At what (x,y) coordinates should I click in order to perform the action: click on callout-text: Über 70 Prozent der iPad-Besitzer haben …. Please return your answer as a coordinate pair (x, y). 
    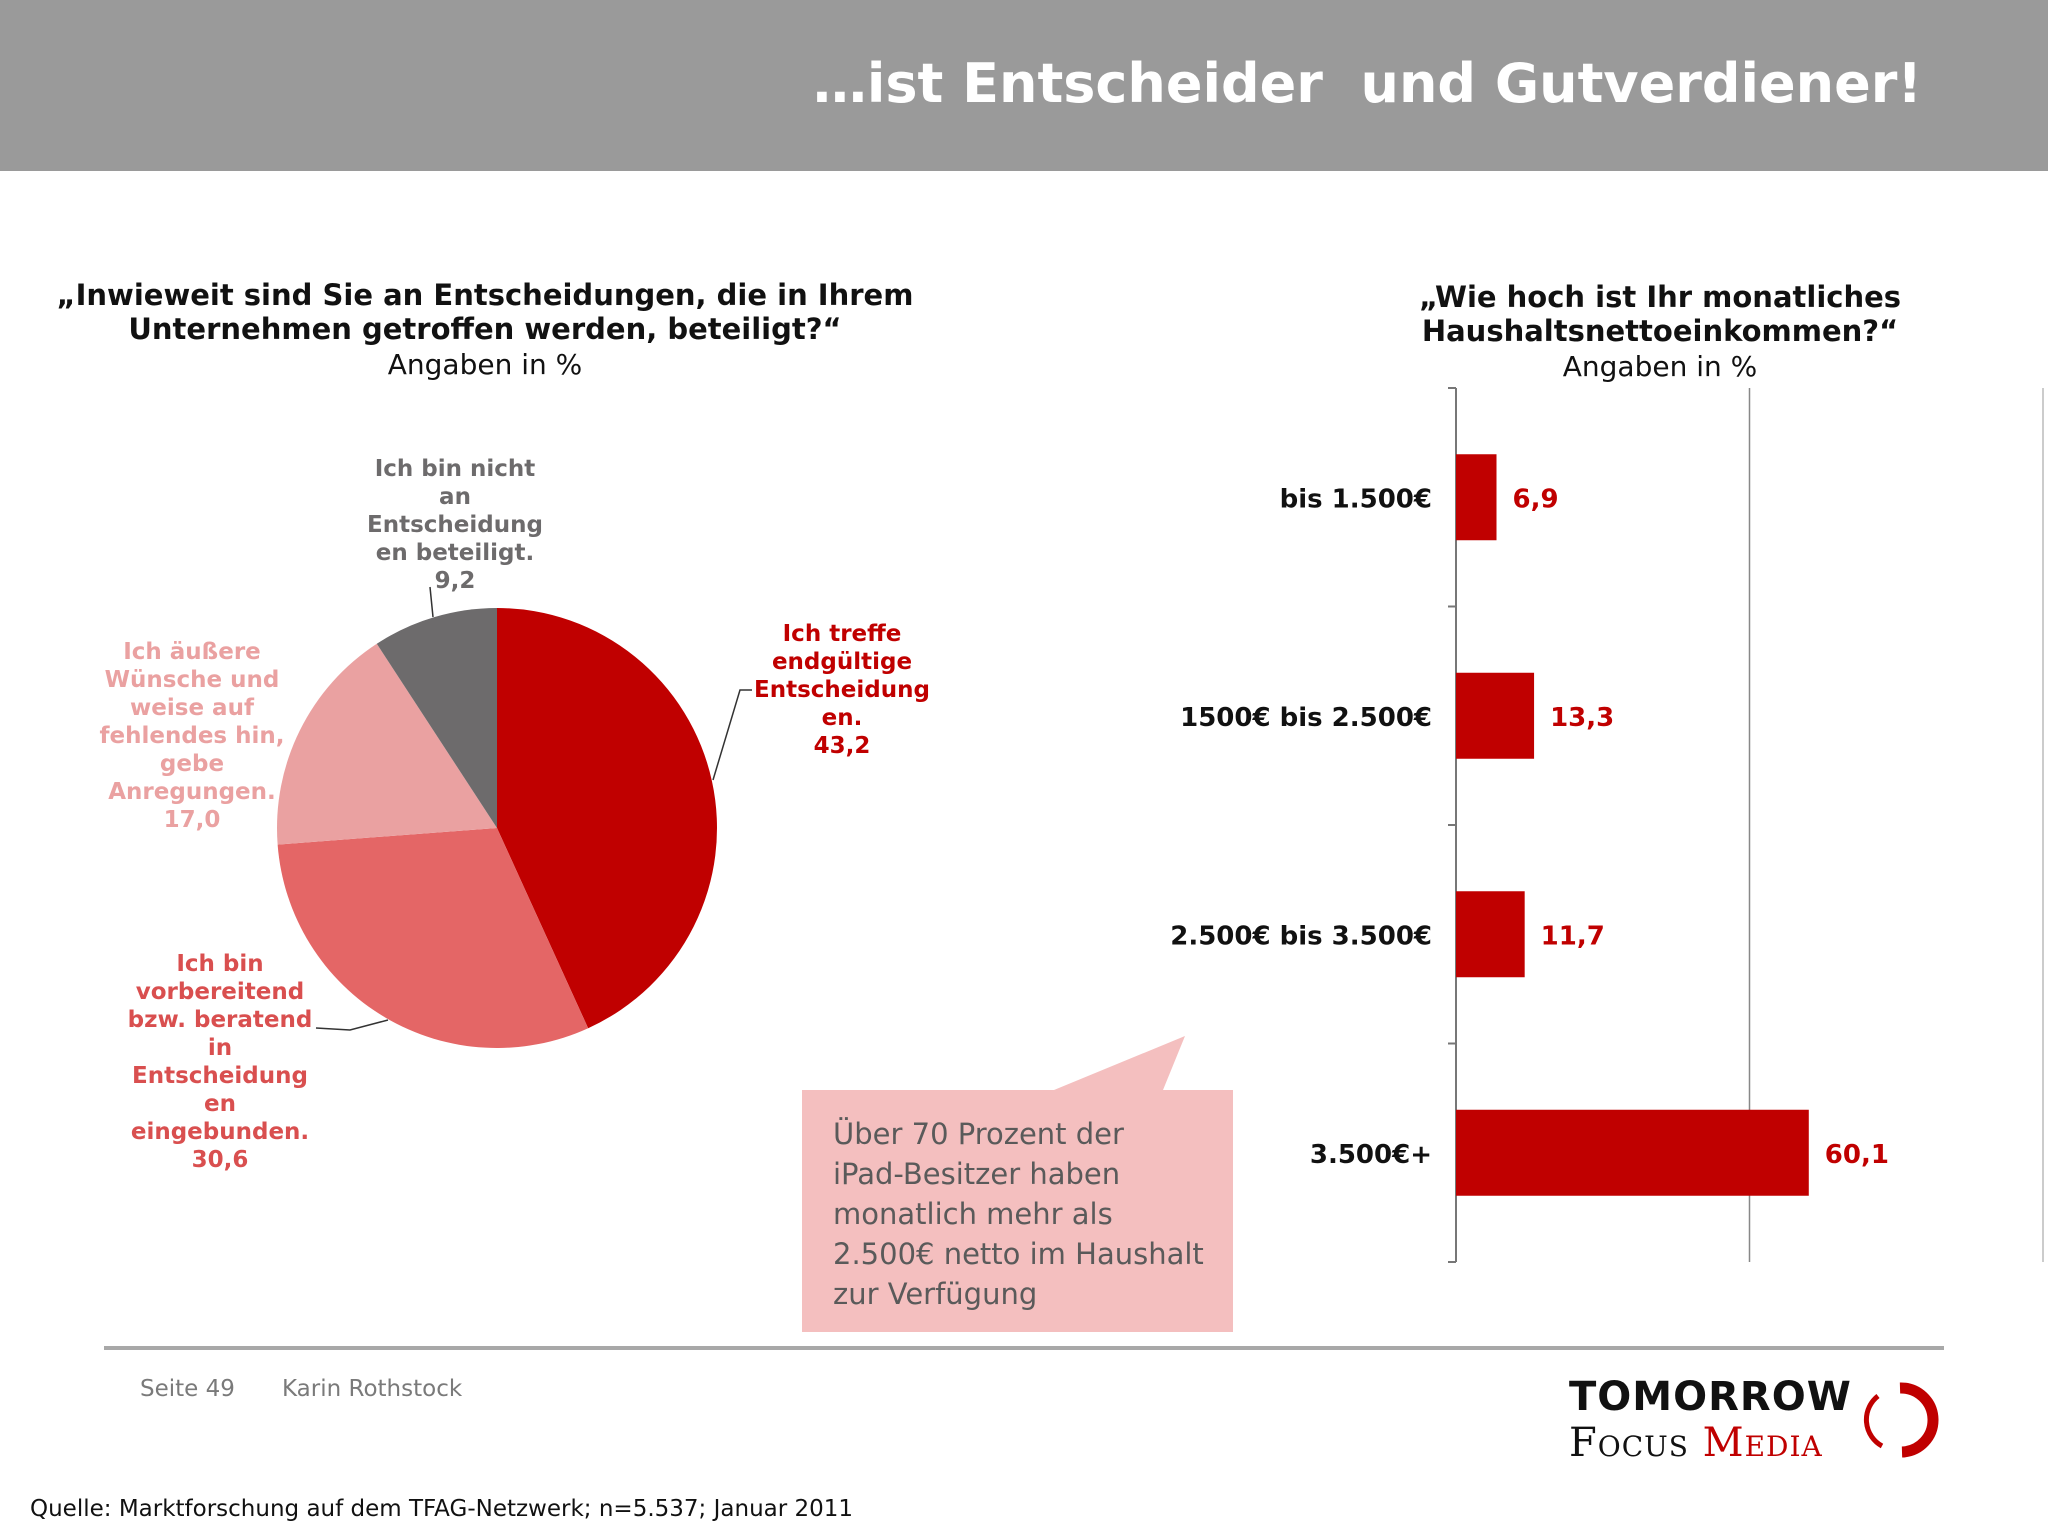
    Looking at the image, I should click on (1033, 1214).